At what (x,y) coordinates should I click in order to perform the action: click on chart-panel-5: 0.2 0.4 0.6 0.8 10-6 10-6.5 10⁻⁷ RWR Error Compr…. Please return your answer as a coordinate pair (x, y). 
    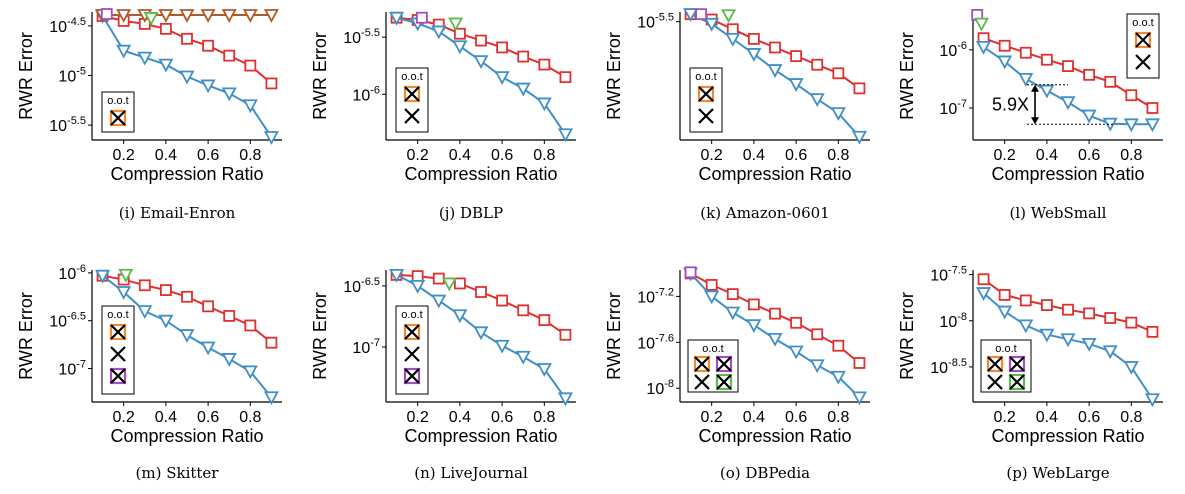
    Looking at the image, I should click on (149, 372).